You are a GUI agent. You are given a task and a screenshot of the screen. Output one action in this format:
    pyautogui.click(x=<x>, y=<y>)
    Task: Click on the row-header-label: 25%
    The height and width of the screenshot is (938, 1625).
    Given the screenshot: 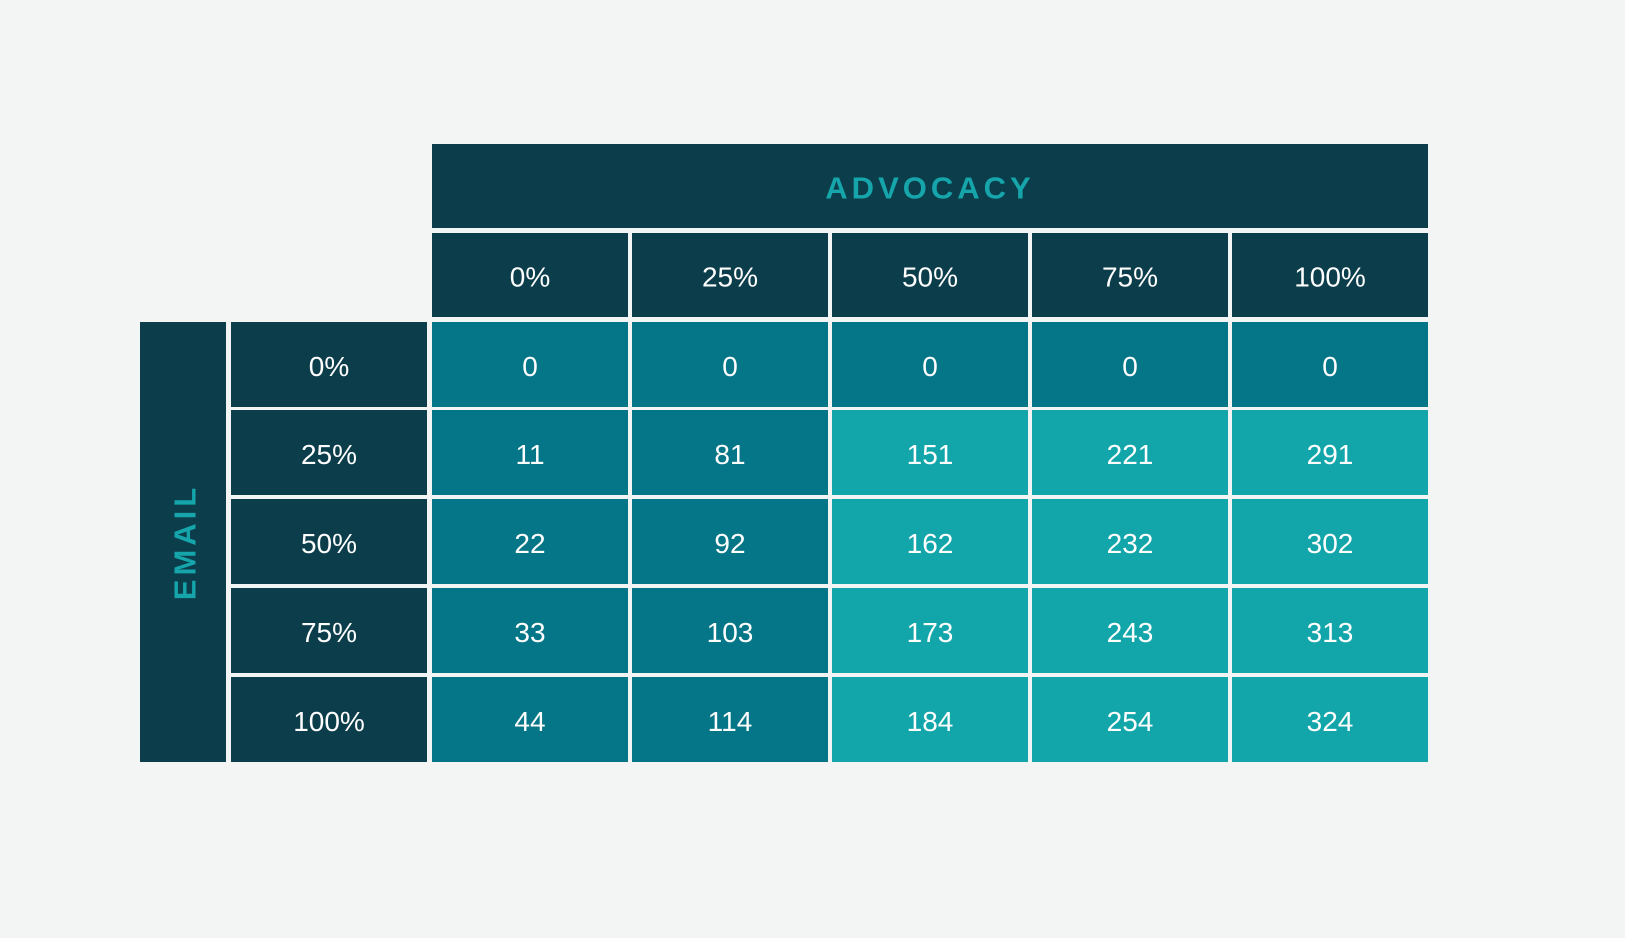 What is the action you would take?
    pyautogui.click(x=329, y=454)
    